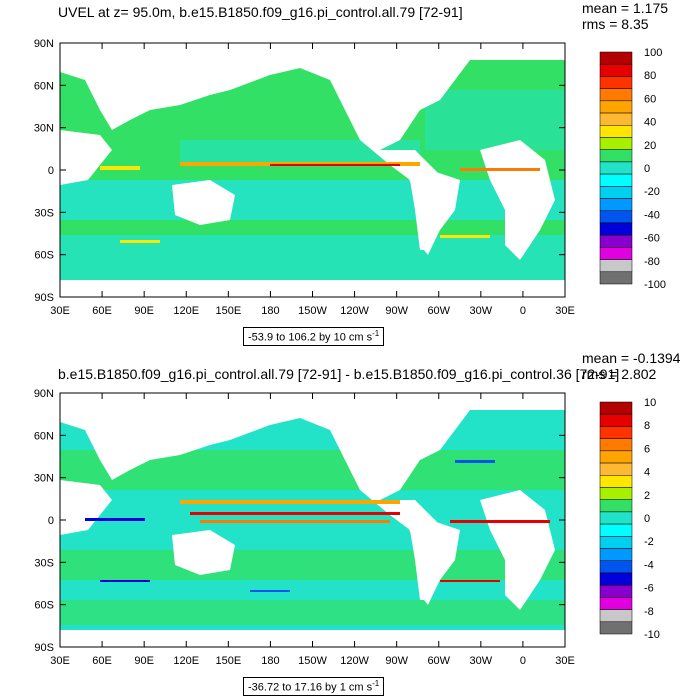 This screenshot has height=700, width=700. Describe the element at coordinates (631, 358) in the screenshot. I see `mean-value: mean = -0.1394` at that location.